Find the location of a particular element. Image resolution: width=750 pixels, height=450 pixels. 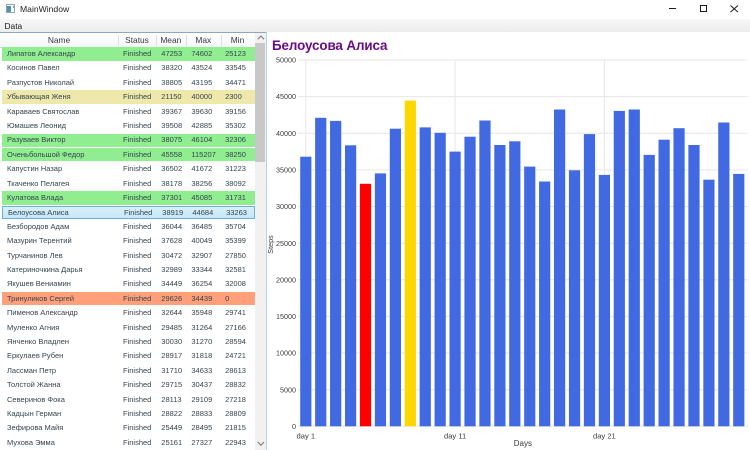

svg-text: 25000 is located at coordinates (286, 243).